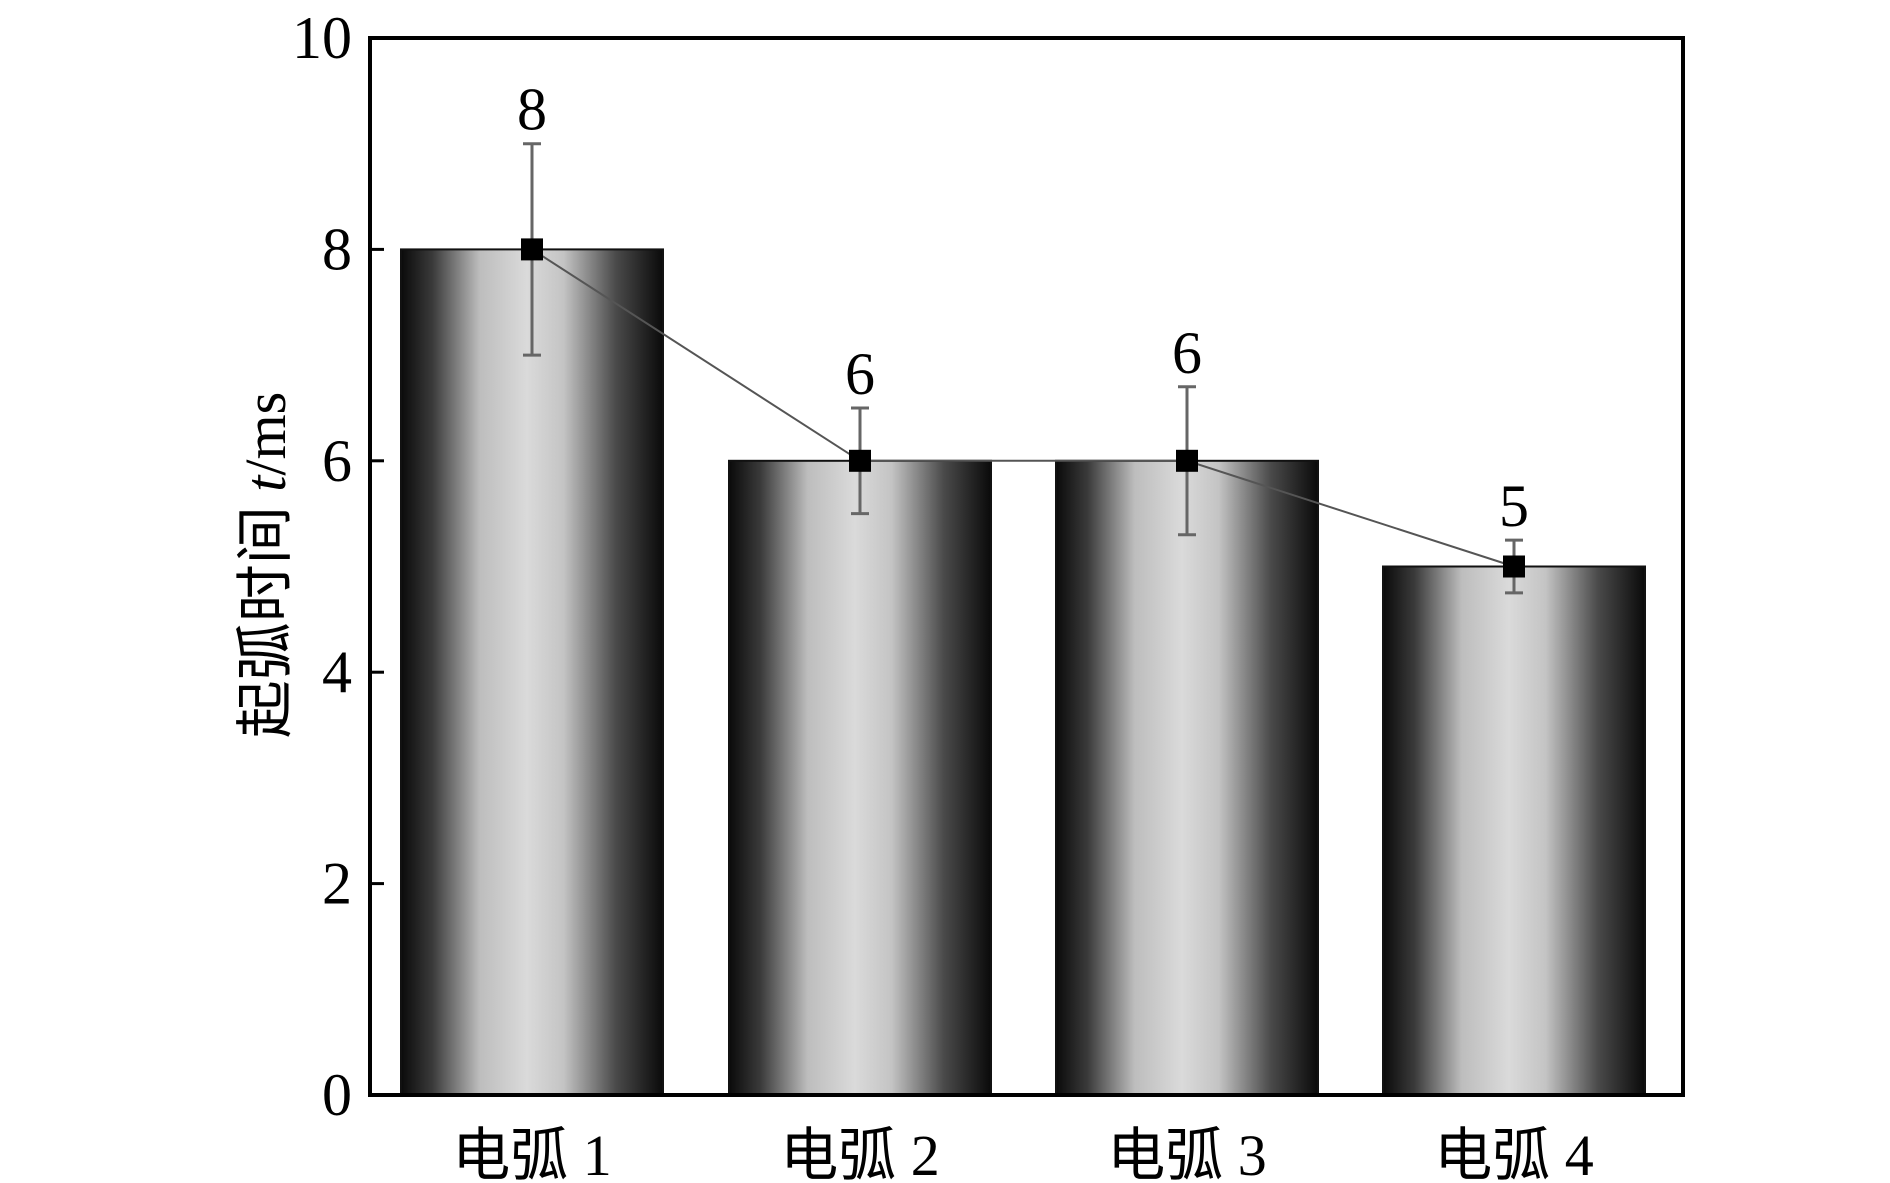  I want to click on y-axis-title: 起弧时间 t/ms, so click(265, 565).